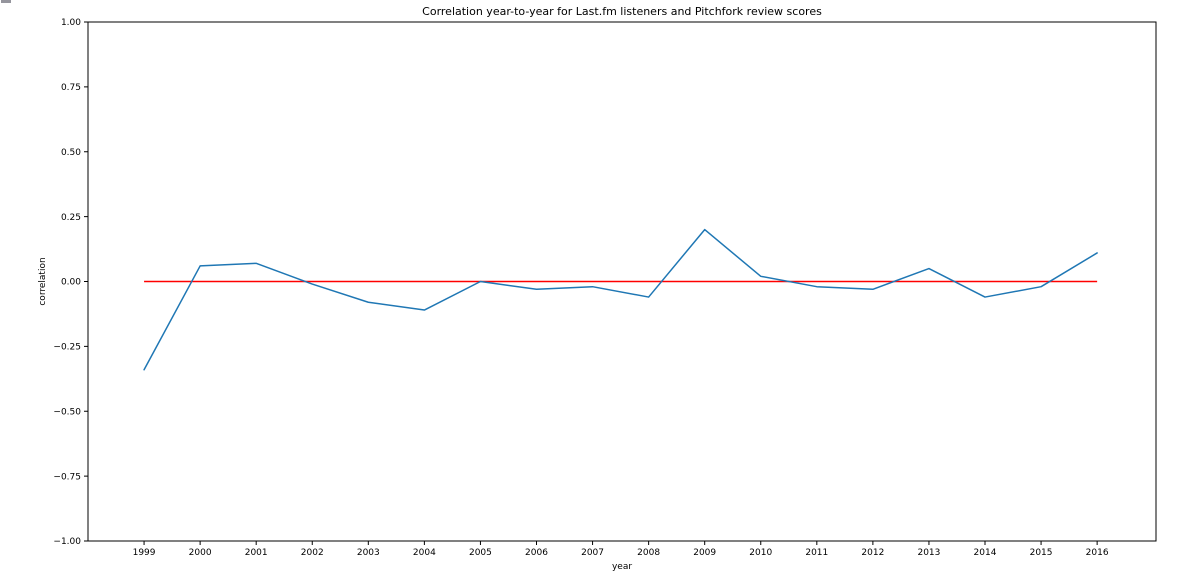 The height and width of the screenshot is (579, 1200). Describe the element at coordinates (622, 567) in the screenshot. I see `x-axis-label: year` at that location.